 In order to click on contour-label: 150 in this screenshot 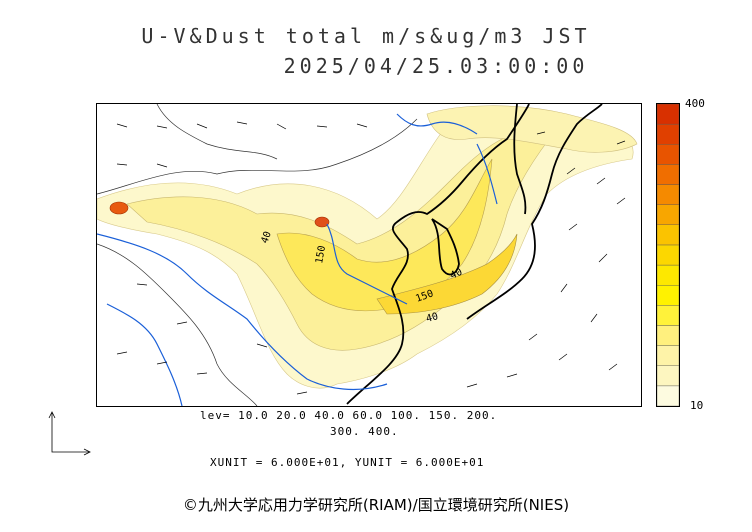, I will do `click(321, 255)`.